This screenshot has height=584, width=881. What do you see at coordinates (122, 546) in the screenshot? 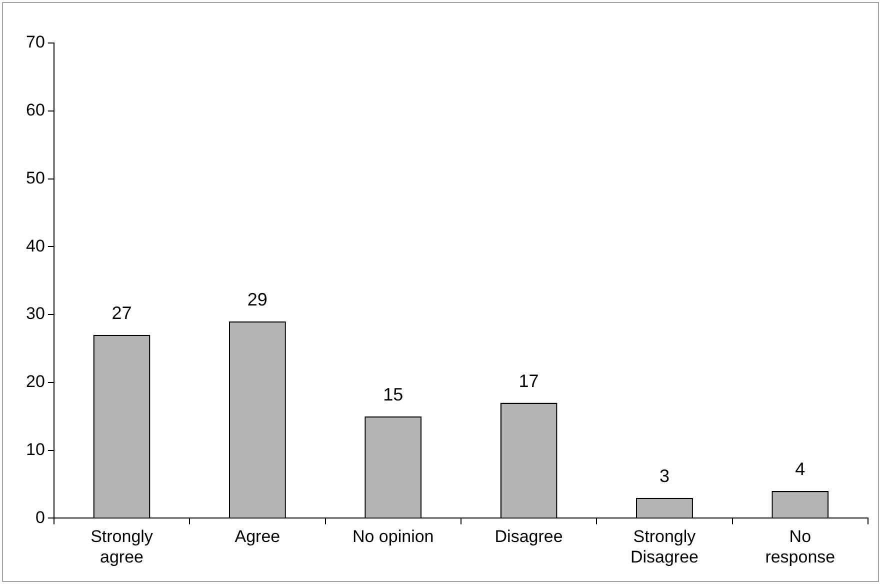
I see `x-tick-label: Strongly agree` at bounding box center [122, 546].